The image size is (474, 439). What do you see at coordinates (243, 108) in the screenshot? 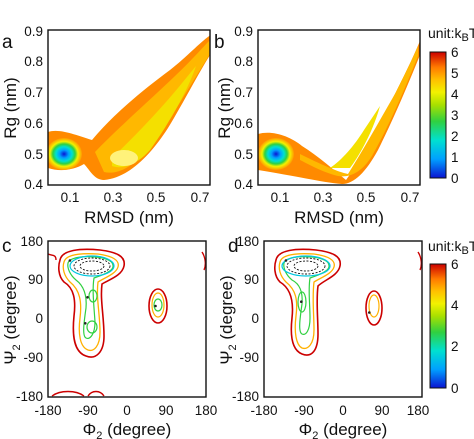
I see `panel-b-yticks: 0.4 0.5 0.6 0.7 0.8 0.9` at bounding box center [243, 108].